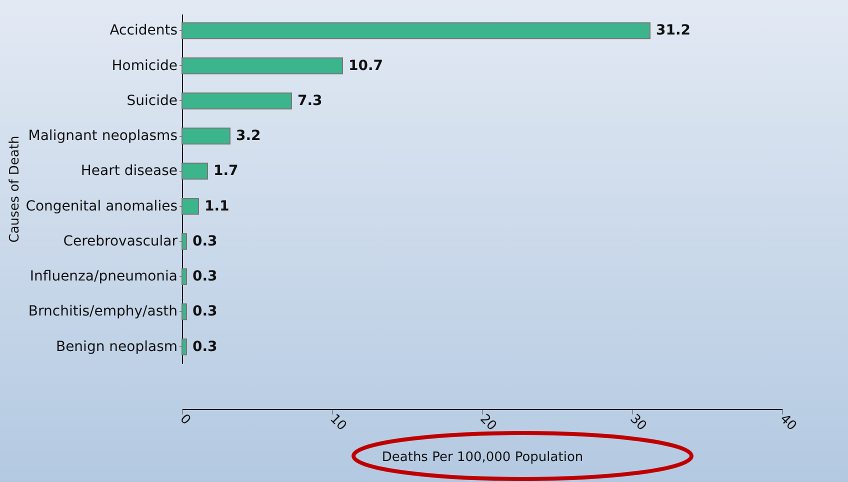 The image size is (848, 482). I want to click on y-tick-label: Homicide, so click(145, 66).